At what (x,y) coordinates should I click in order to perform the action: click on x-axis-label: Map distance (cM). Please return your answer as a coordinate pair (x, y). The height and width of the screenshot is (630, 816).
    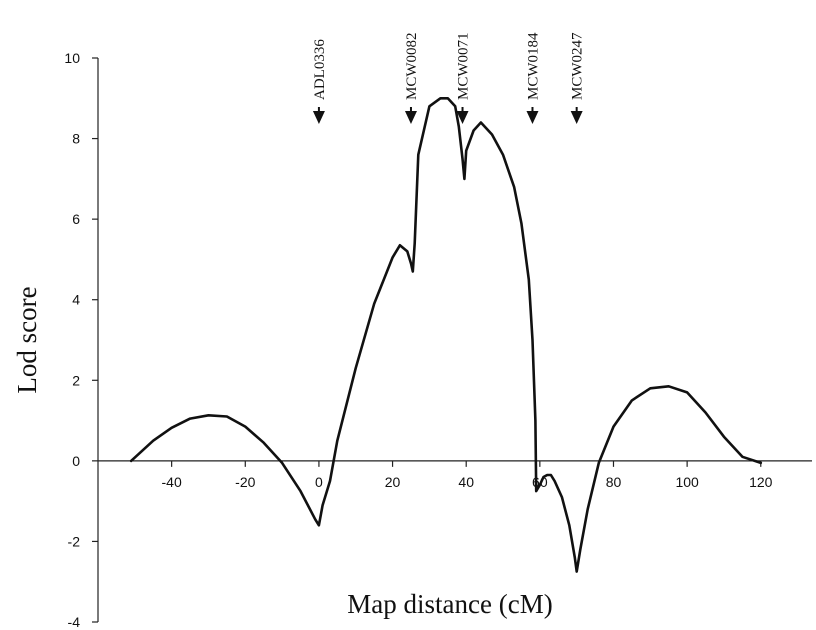
    Looking at the image, I should click on (449, 604).